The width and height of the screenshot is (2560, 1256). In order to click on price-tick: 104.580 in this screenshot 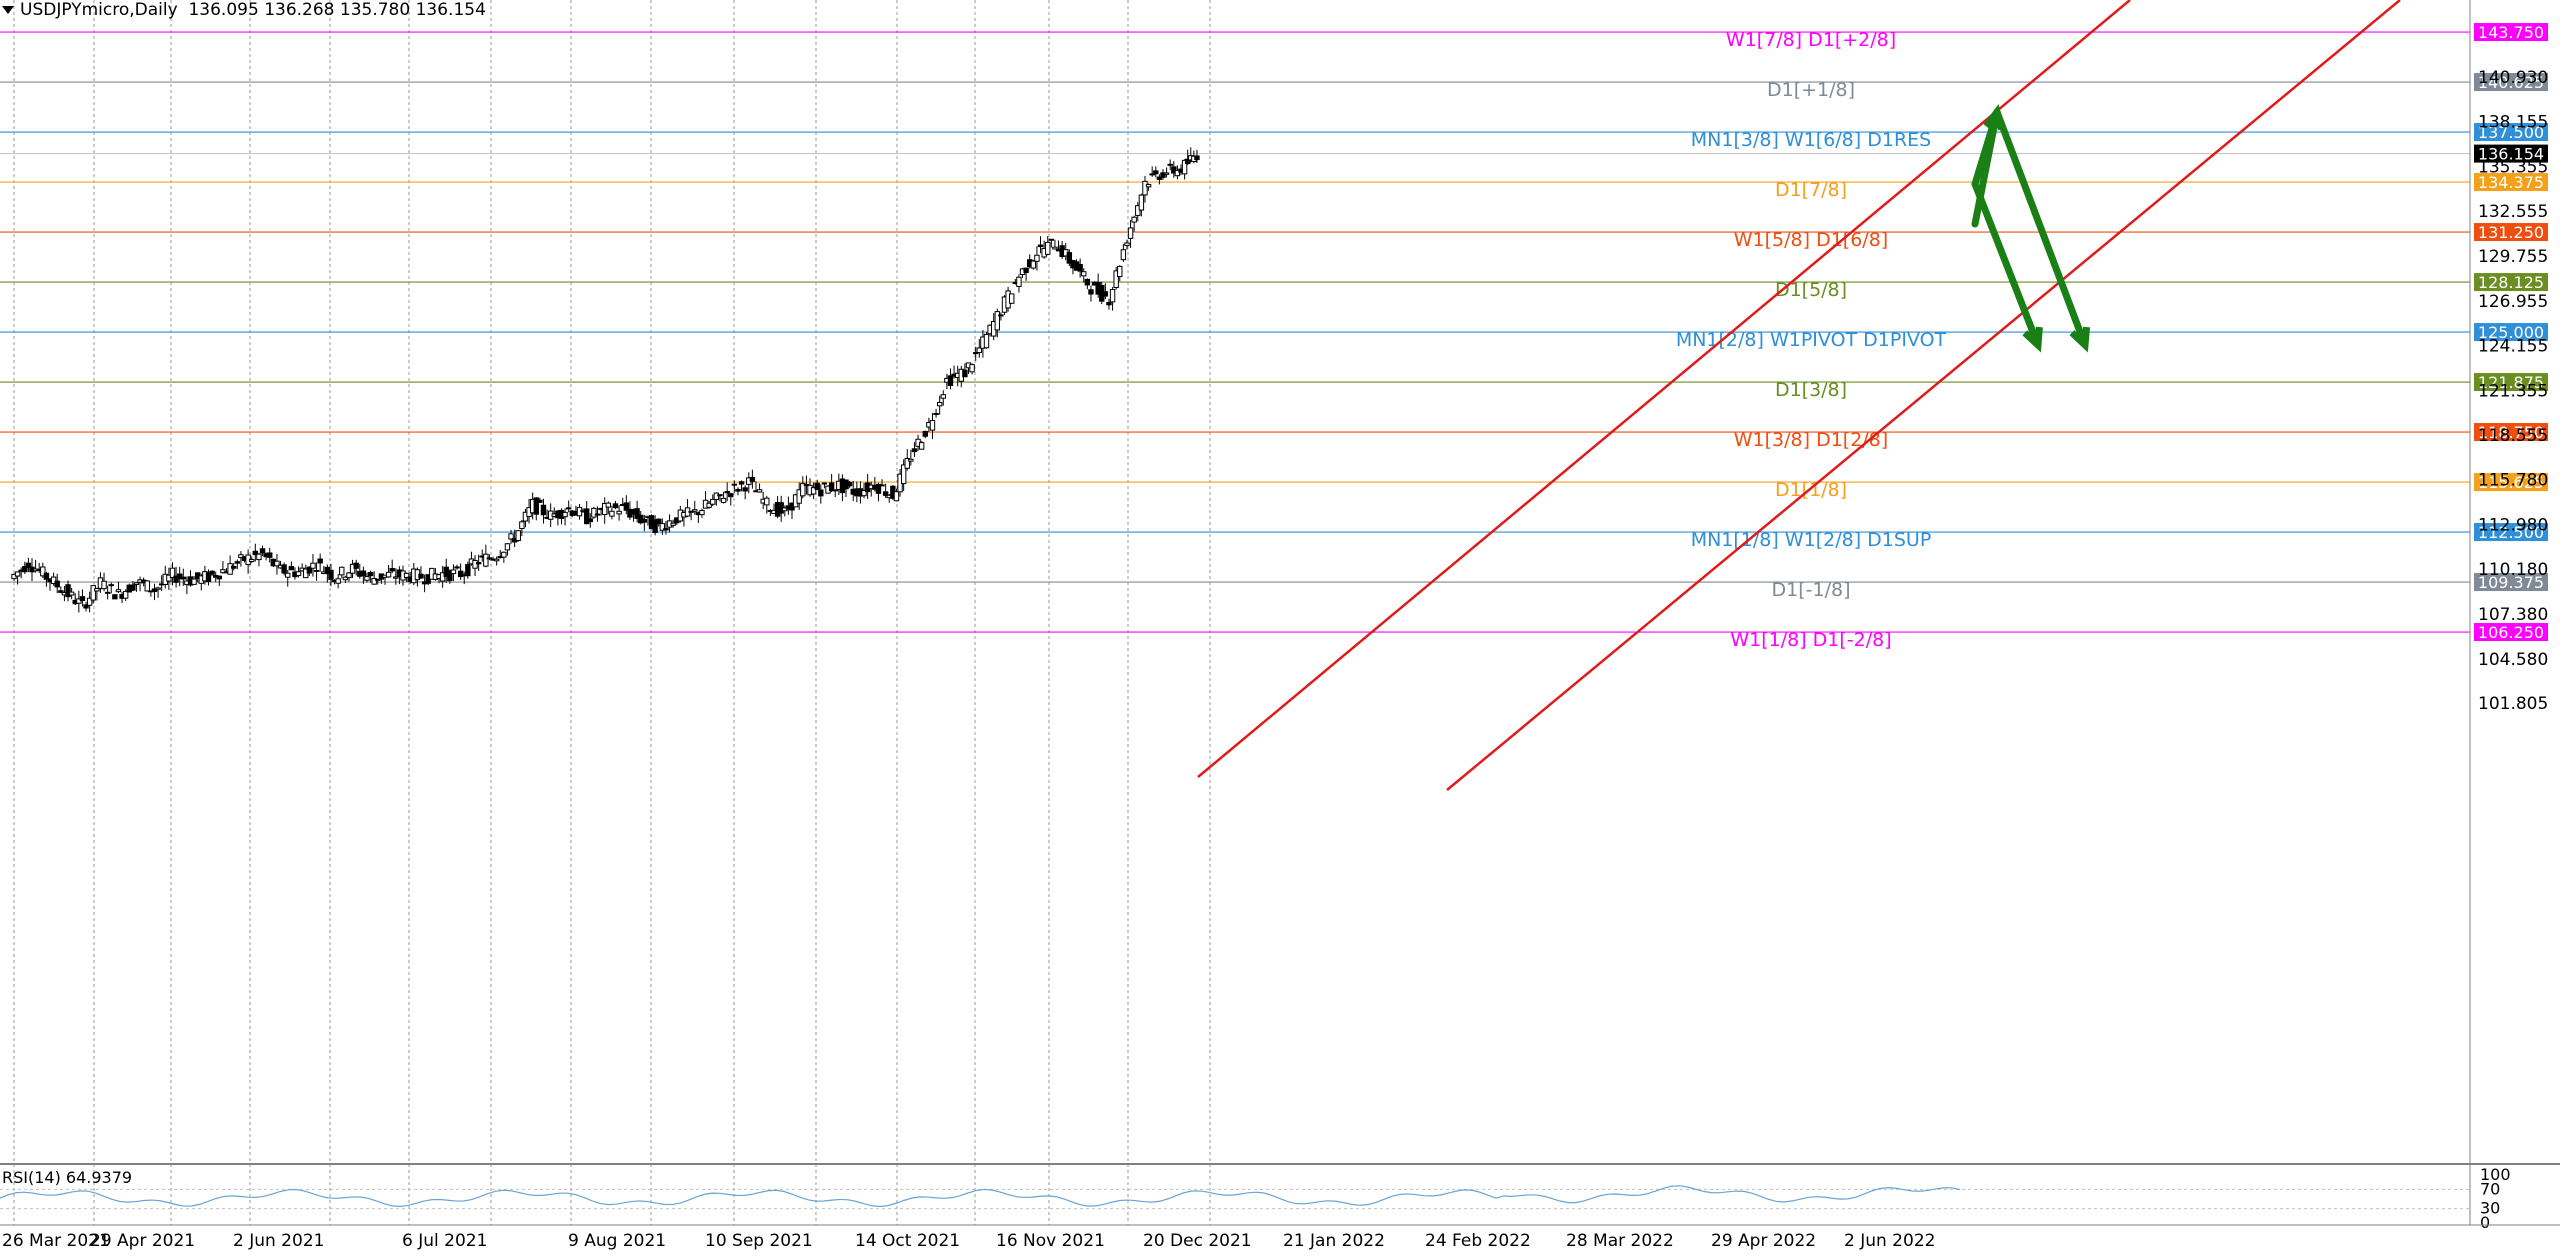, I will do `click(2513, 660)`.